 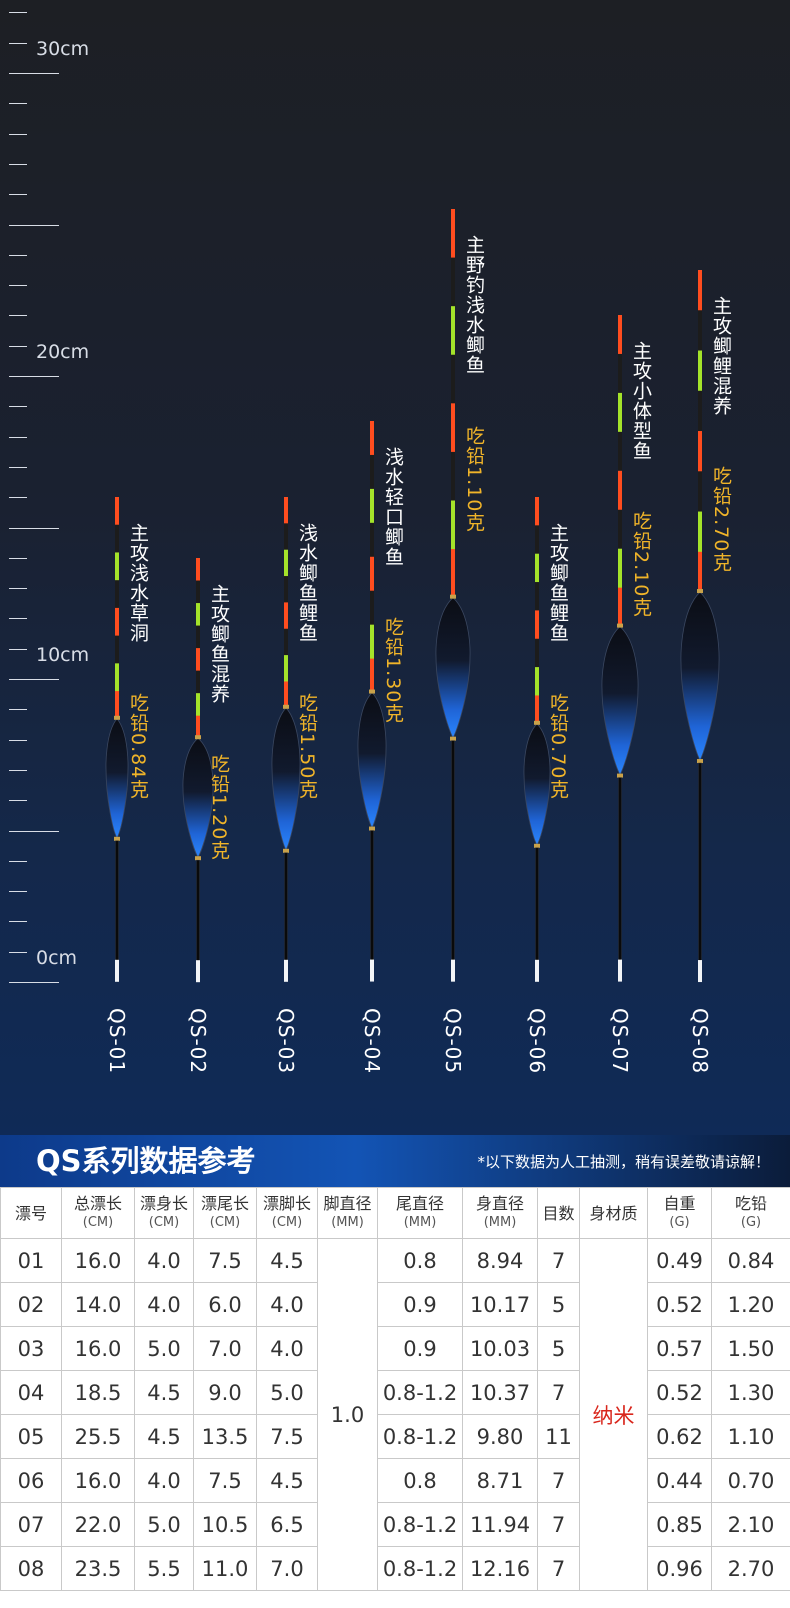 I want to click on column-header: 总漂长 (CM), so click(x=98, y=1213).